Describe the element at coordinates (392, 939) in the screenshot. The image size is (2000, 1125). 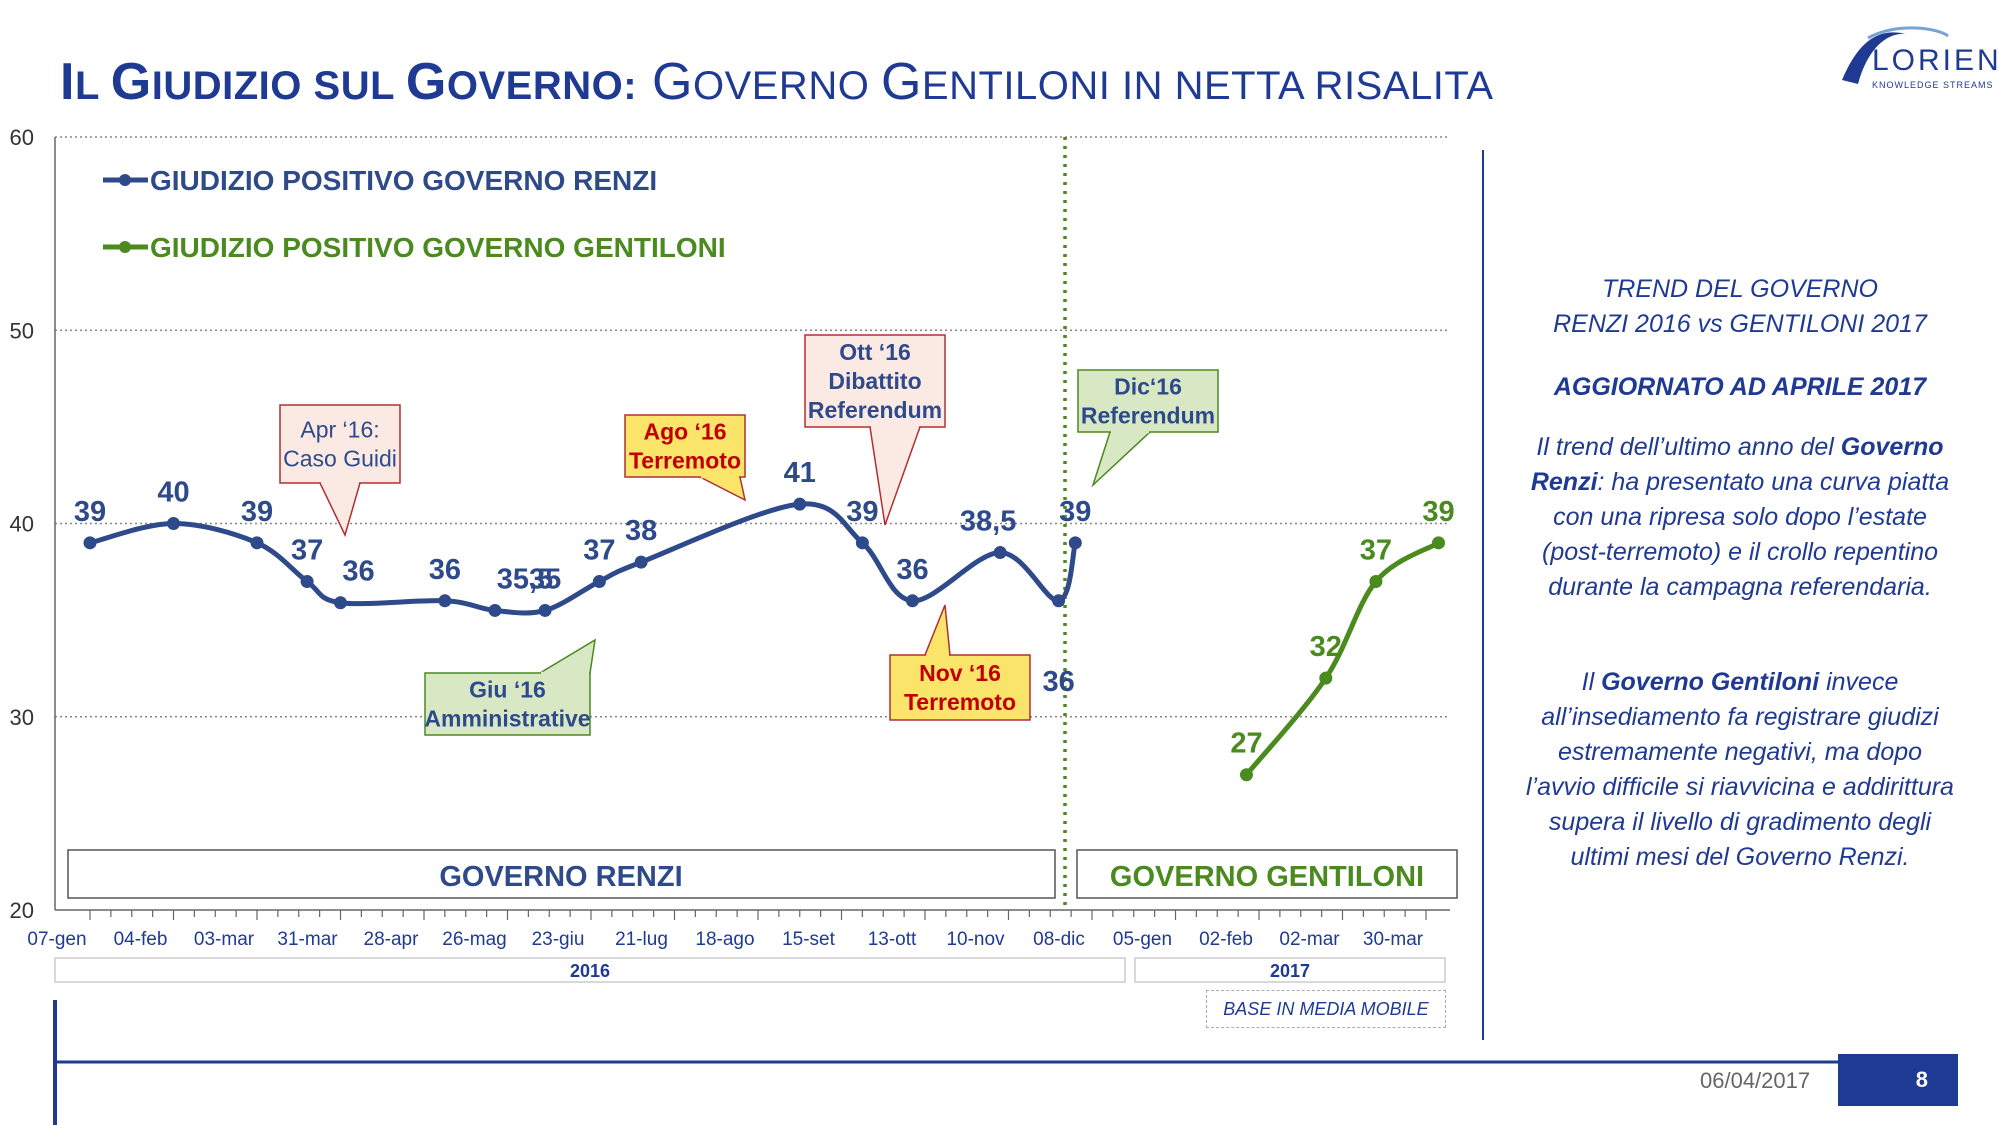
I see `x-tick-label: 28-apr` at that location.